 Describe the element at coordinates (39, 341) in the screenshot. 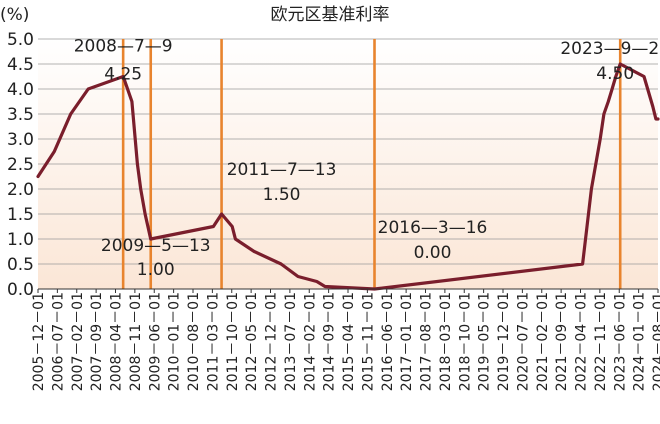

I see `x-tick-label: 2005－12－01` at that location.